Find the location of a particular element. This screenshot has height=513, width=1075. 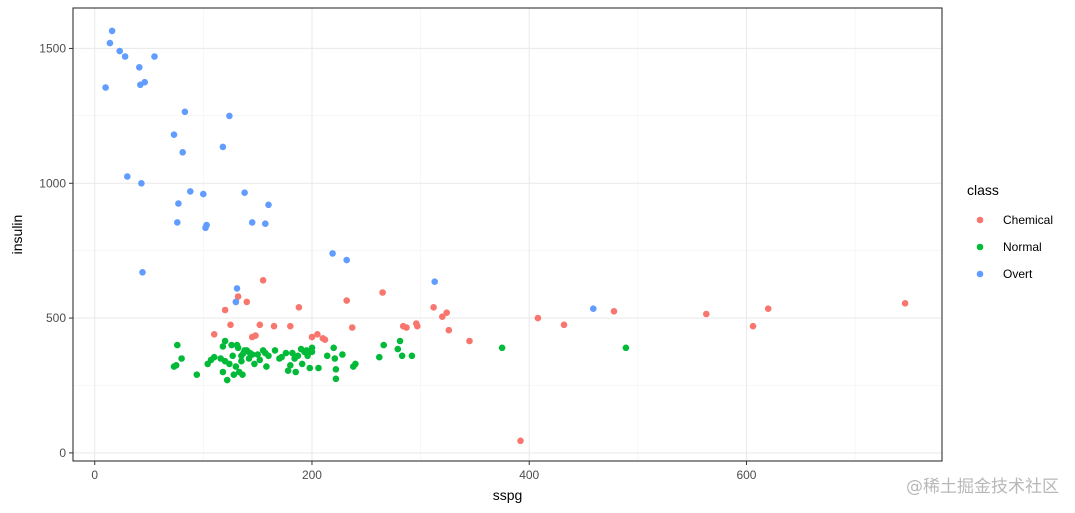

x-tick-label: 400 is located at coordinates (529, 475).